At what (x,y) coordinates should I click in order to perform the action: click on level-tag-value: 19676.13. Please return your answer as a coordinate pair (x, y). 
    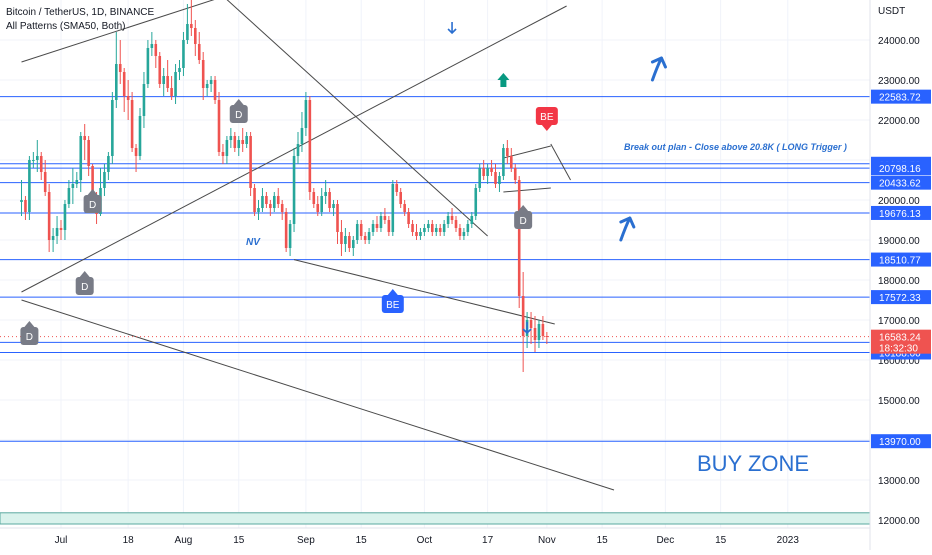
    Looking at the image, I should click on (900, 214).